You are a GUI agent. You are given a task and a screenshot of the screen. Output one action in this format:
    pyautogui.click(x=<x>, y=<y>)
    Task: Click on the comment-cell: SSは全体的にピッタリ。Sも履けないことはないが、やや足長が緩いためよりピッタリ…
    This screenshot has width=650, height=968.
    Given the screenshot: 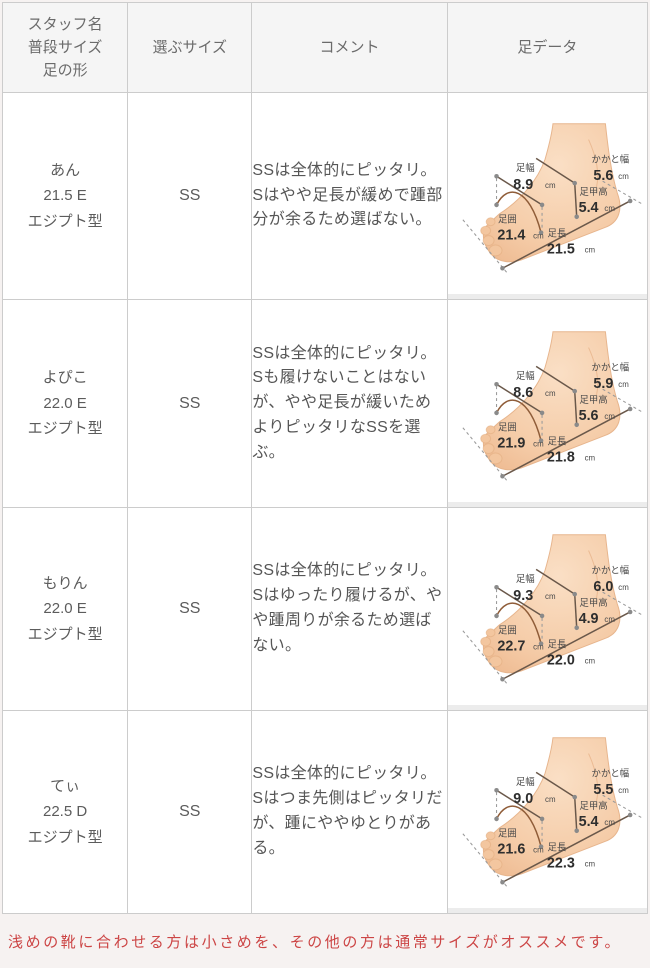 What is the action you would take?
    pyautogui.click(x=349, y=403)
    